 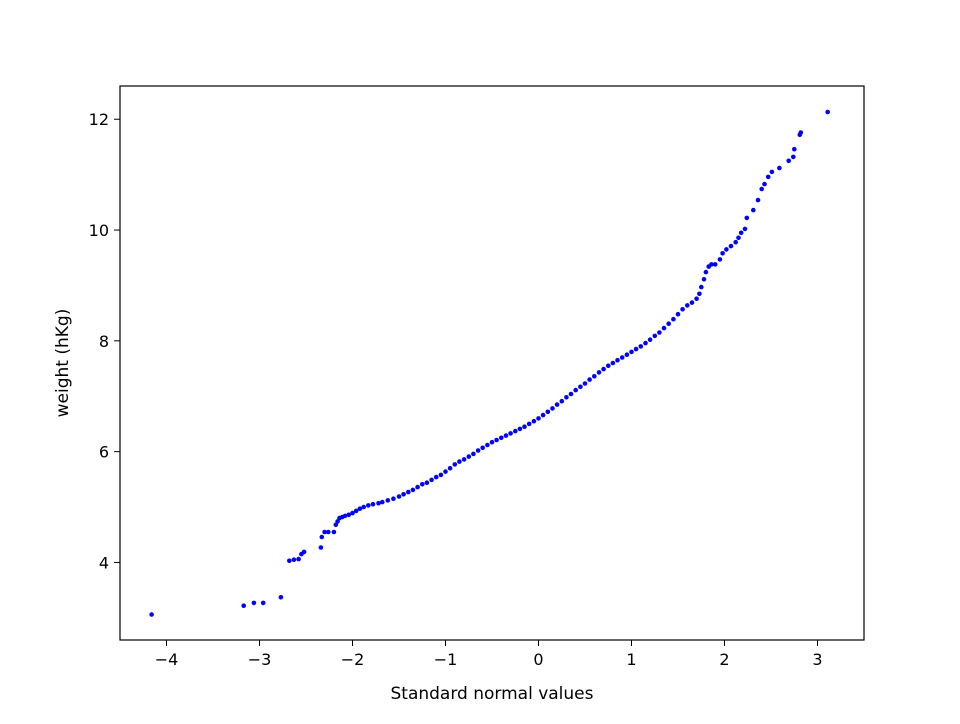 I want to click on y-axis-title: weight (hKg), so click(x=63, y=363).